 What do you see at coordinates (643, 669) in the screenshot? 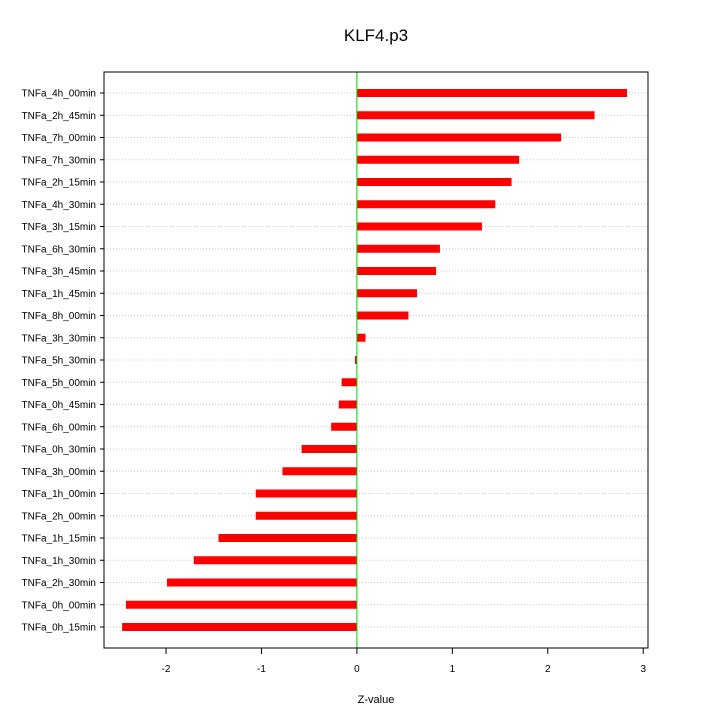
I see `x-tick-label: 3` at bounding box center [643, 669].